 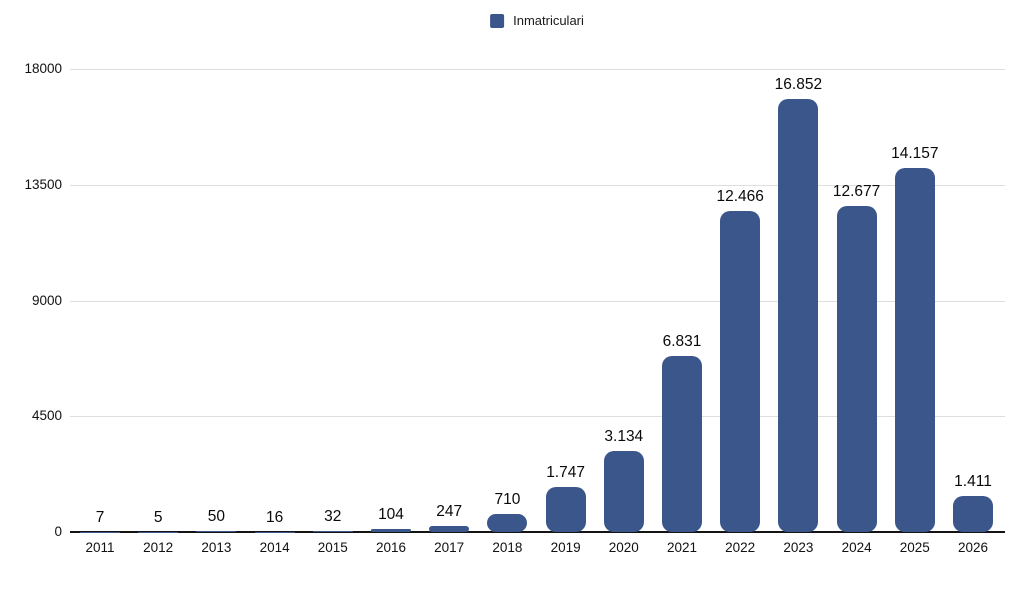 I want to click on bar-2025, so click(x=914, y=349).